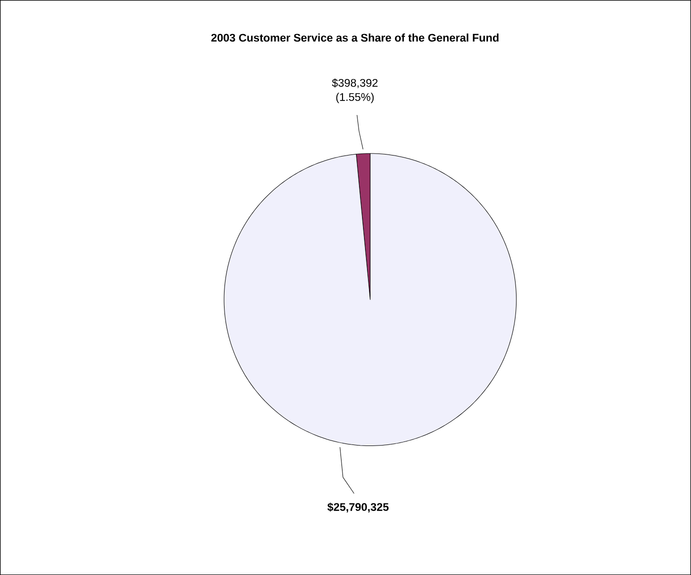  What do you see at coordinates (355, 91) in the screenshot?
I see `data-label: $398,392 (1.55%)` at bounding box center [355, 91].